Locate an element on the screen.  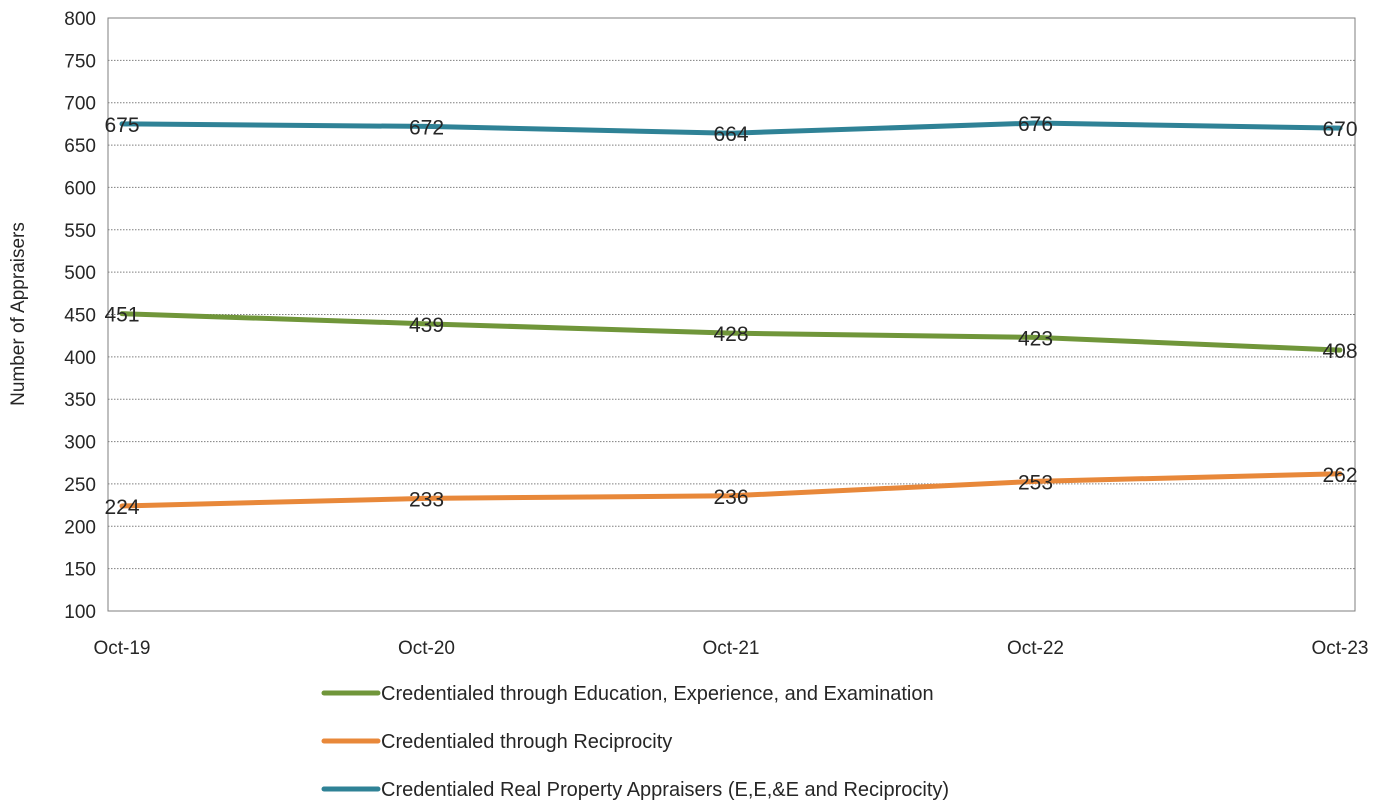
y-axis-title: Number of Appraisers is located at coordinates (18, 314).